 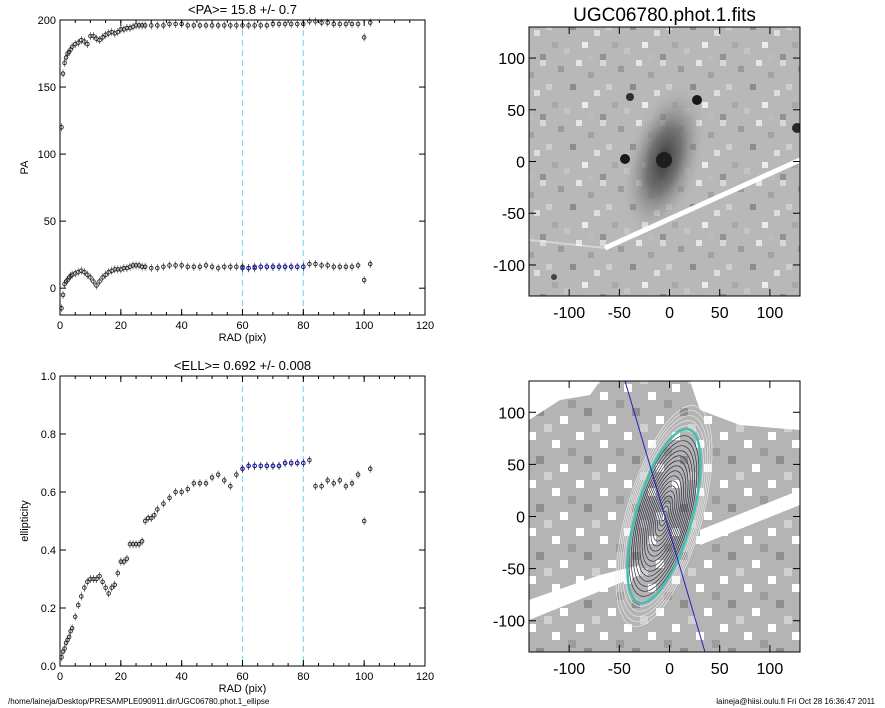 What do you see at coordinates (25, 167) in the screenshot?
I see `y-axis-label: PA` at bounding box center [25, 167].